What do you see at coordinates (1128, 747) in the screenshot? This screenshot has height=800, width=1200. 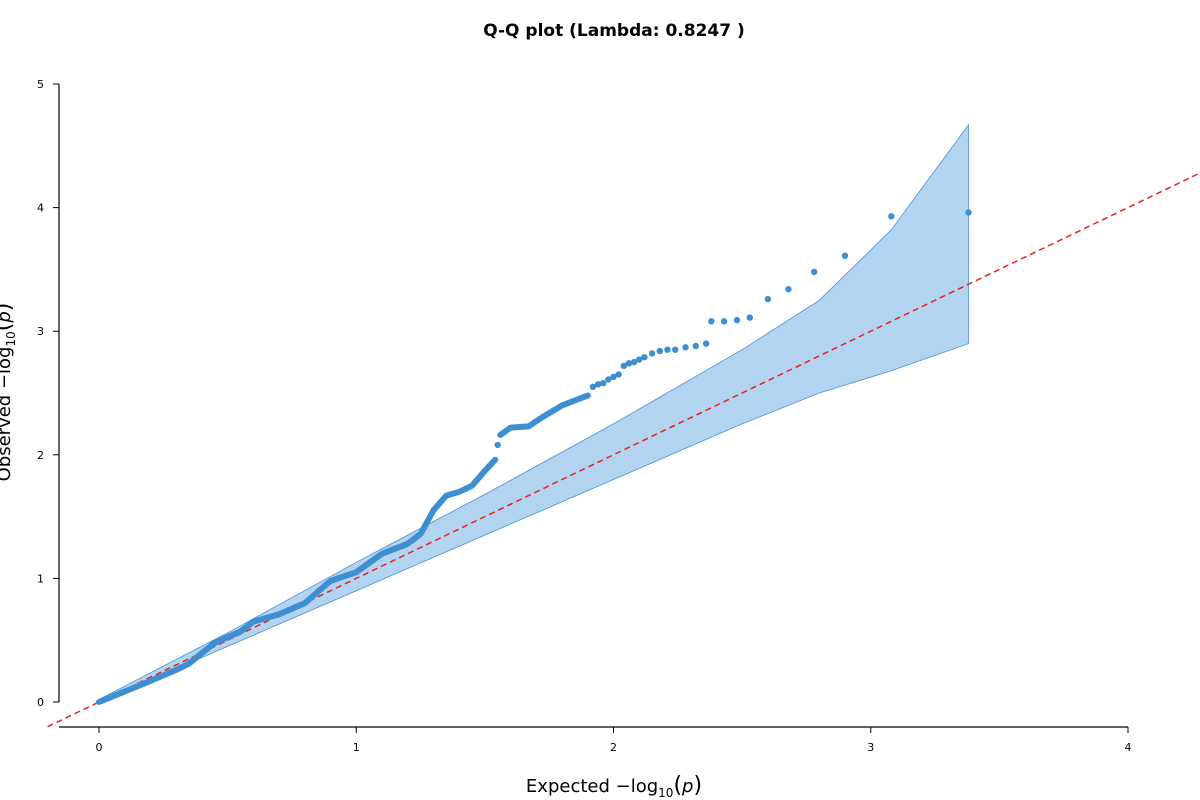 I see `x-tick-label: 4` at bounding box center [1128, 747].